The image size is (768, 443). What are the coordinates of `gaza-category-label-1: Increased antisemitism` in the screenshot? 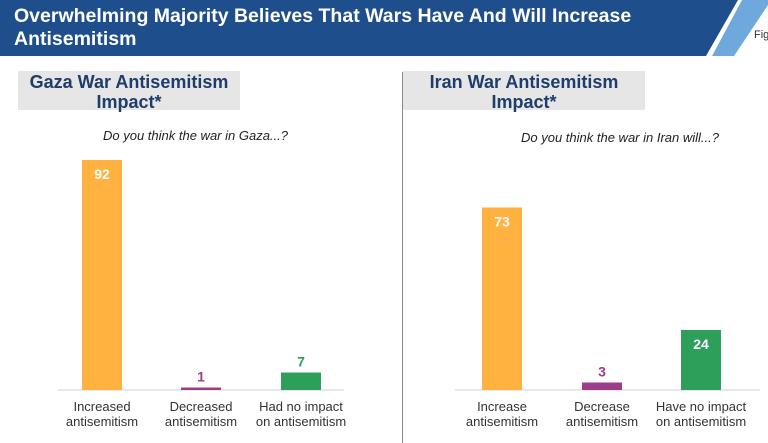 It's located at (102, 414).